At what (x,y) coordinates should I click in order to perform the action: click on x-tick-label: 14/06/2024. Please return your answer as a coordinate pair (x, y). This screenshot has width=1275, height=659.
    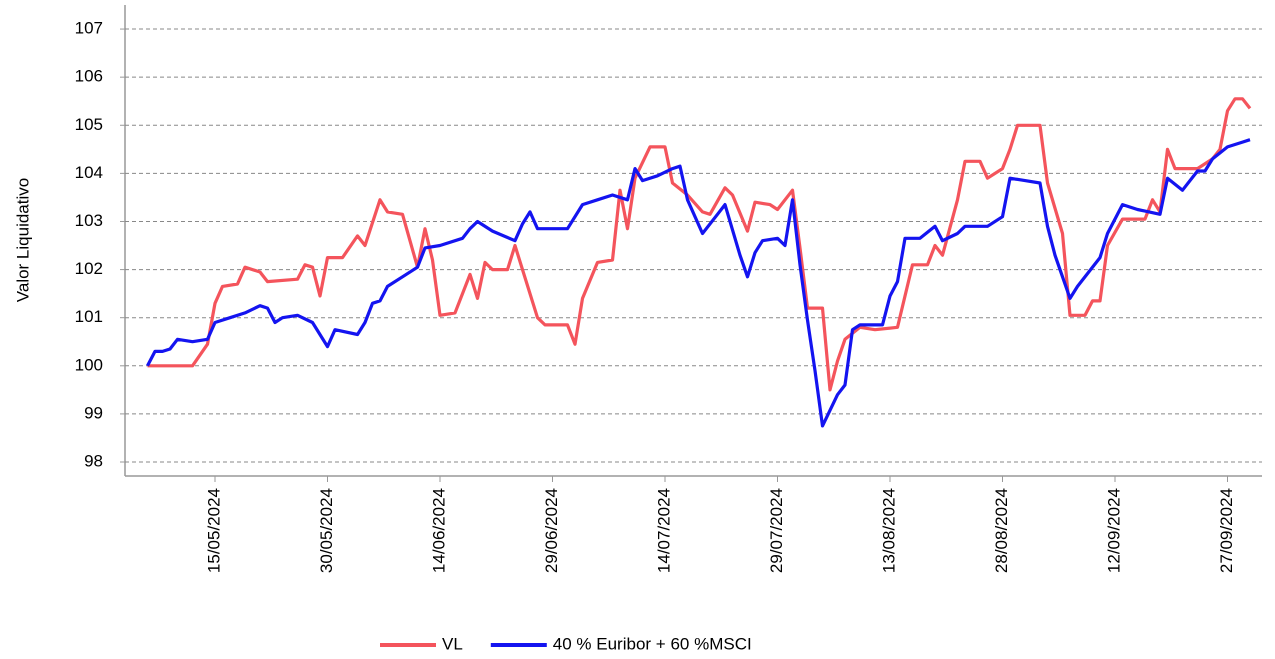
    Looking at the image, I should click on (438, 530).